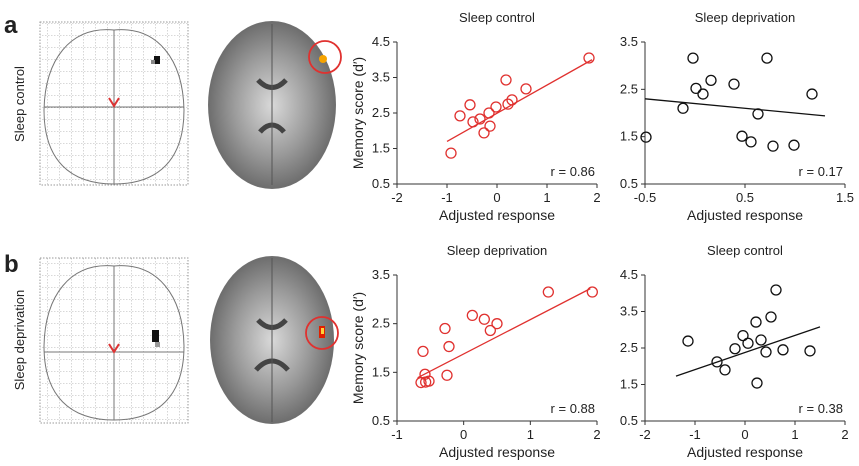 The image size is (859, 466). What do you see at coordinates (11, 264) in the screenshot?
I see `panel-letter: b` at bounding box center [11, 264].